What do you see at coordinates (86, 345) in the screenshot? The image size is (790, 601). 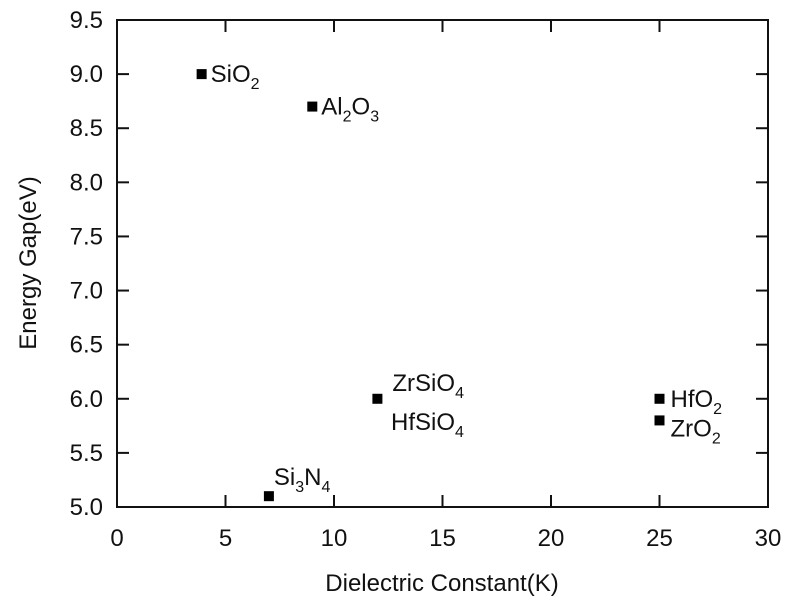 I see `y-tick-label: 6.5` at bounding box center [86, 345].